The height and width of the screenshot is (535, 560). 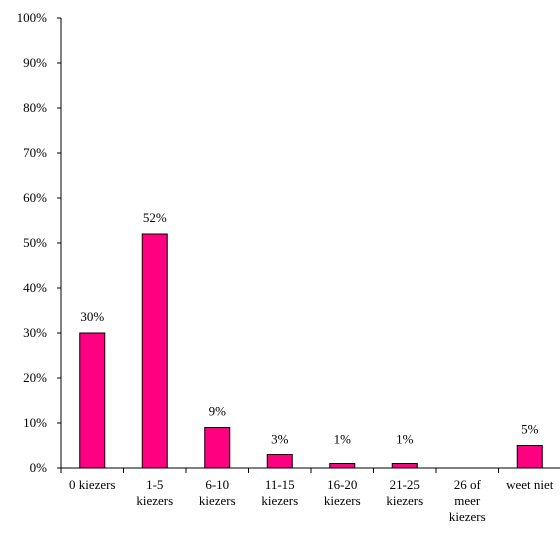 What do you see at coordinates (35, 332) in the screenshot?
I see `y-tick-label: 30%` at bounding box center [35, 332].